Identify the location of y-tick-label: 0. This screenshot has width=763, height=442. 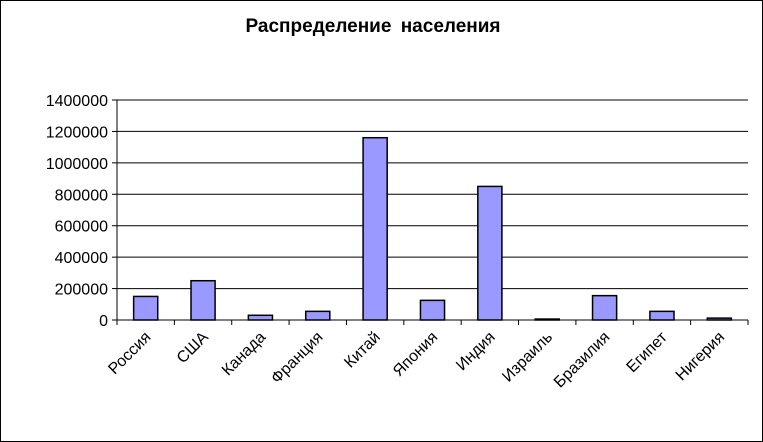
(103, 321).